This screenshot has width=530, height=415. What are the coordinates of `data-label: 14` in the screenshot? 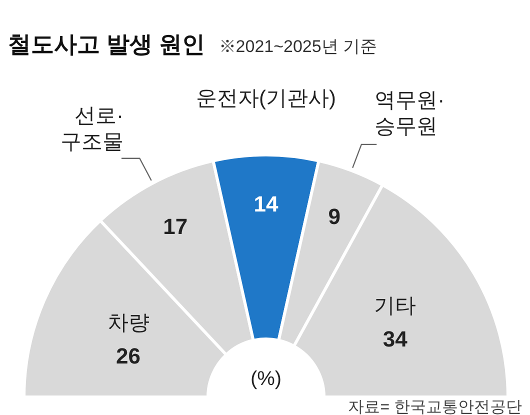 It's located at (266, 203).